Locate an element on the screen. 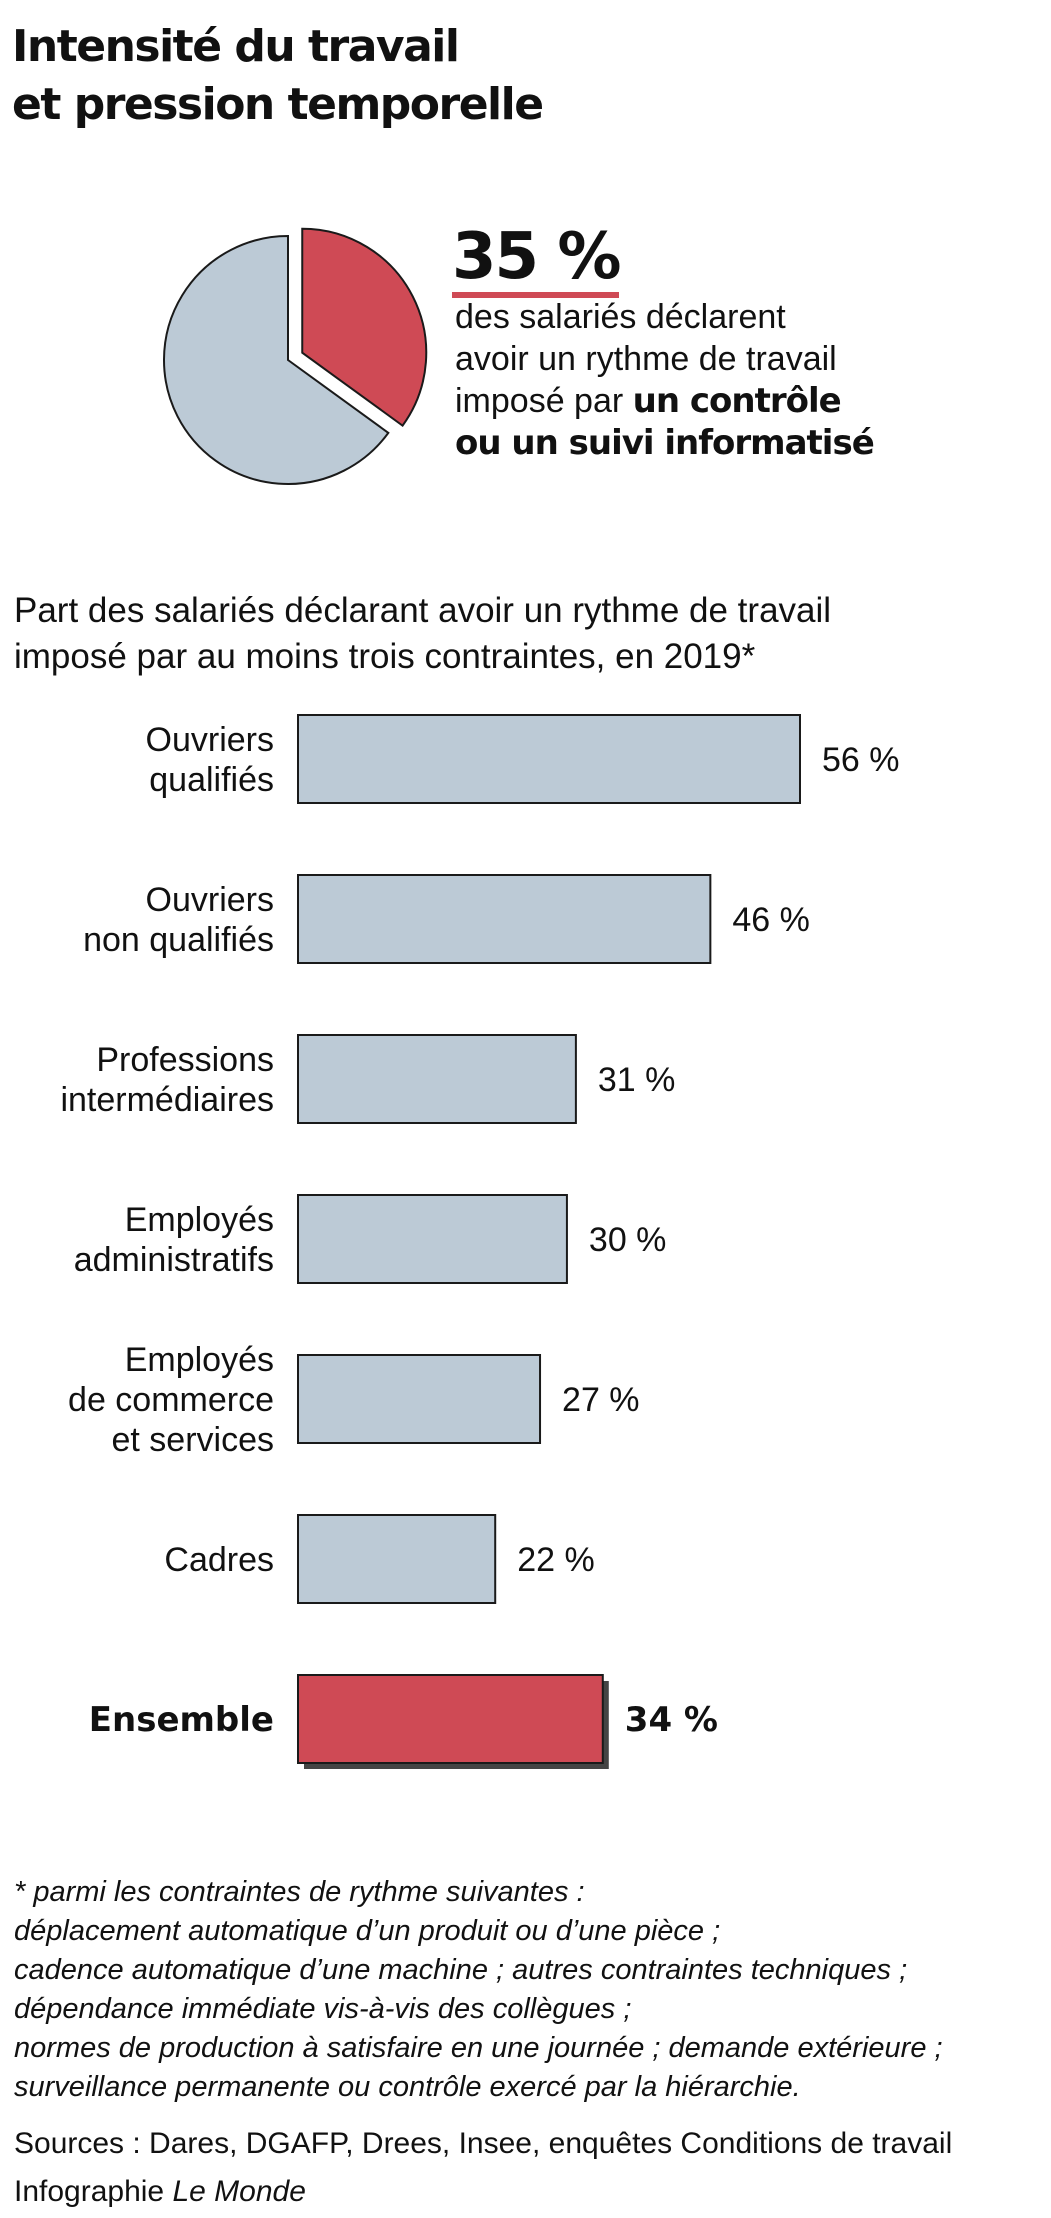  category-label-line: Professions is located at coordinates (185, 1060).